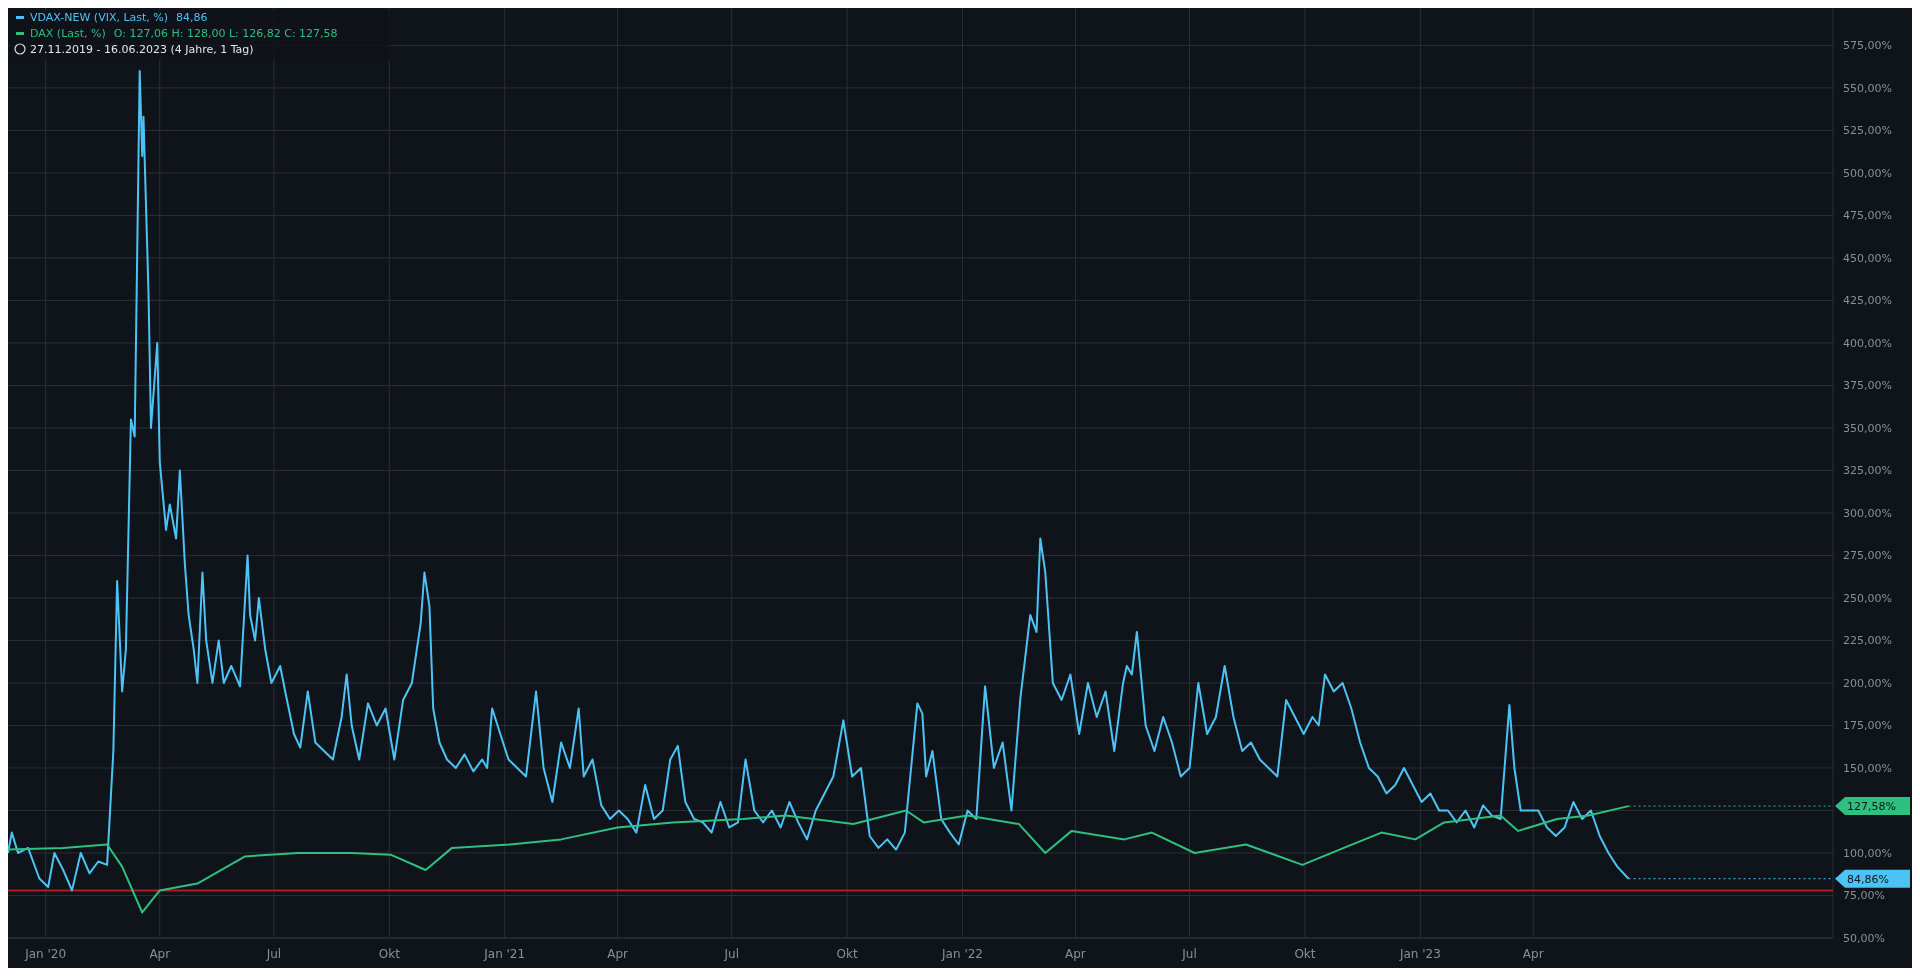 The width and height of the screenshot is (1920, 980). I want to click on y-tick-label: 175,00%, so click(1867, 726).